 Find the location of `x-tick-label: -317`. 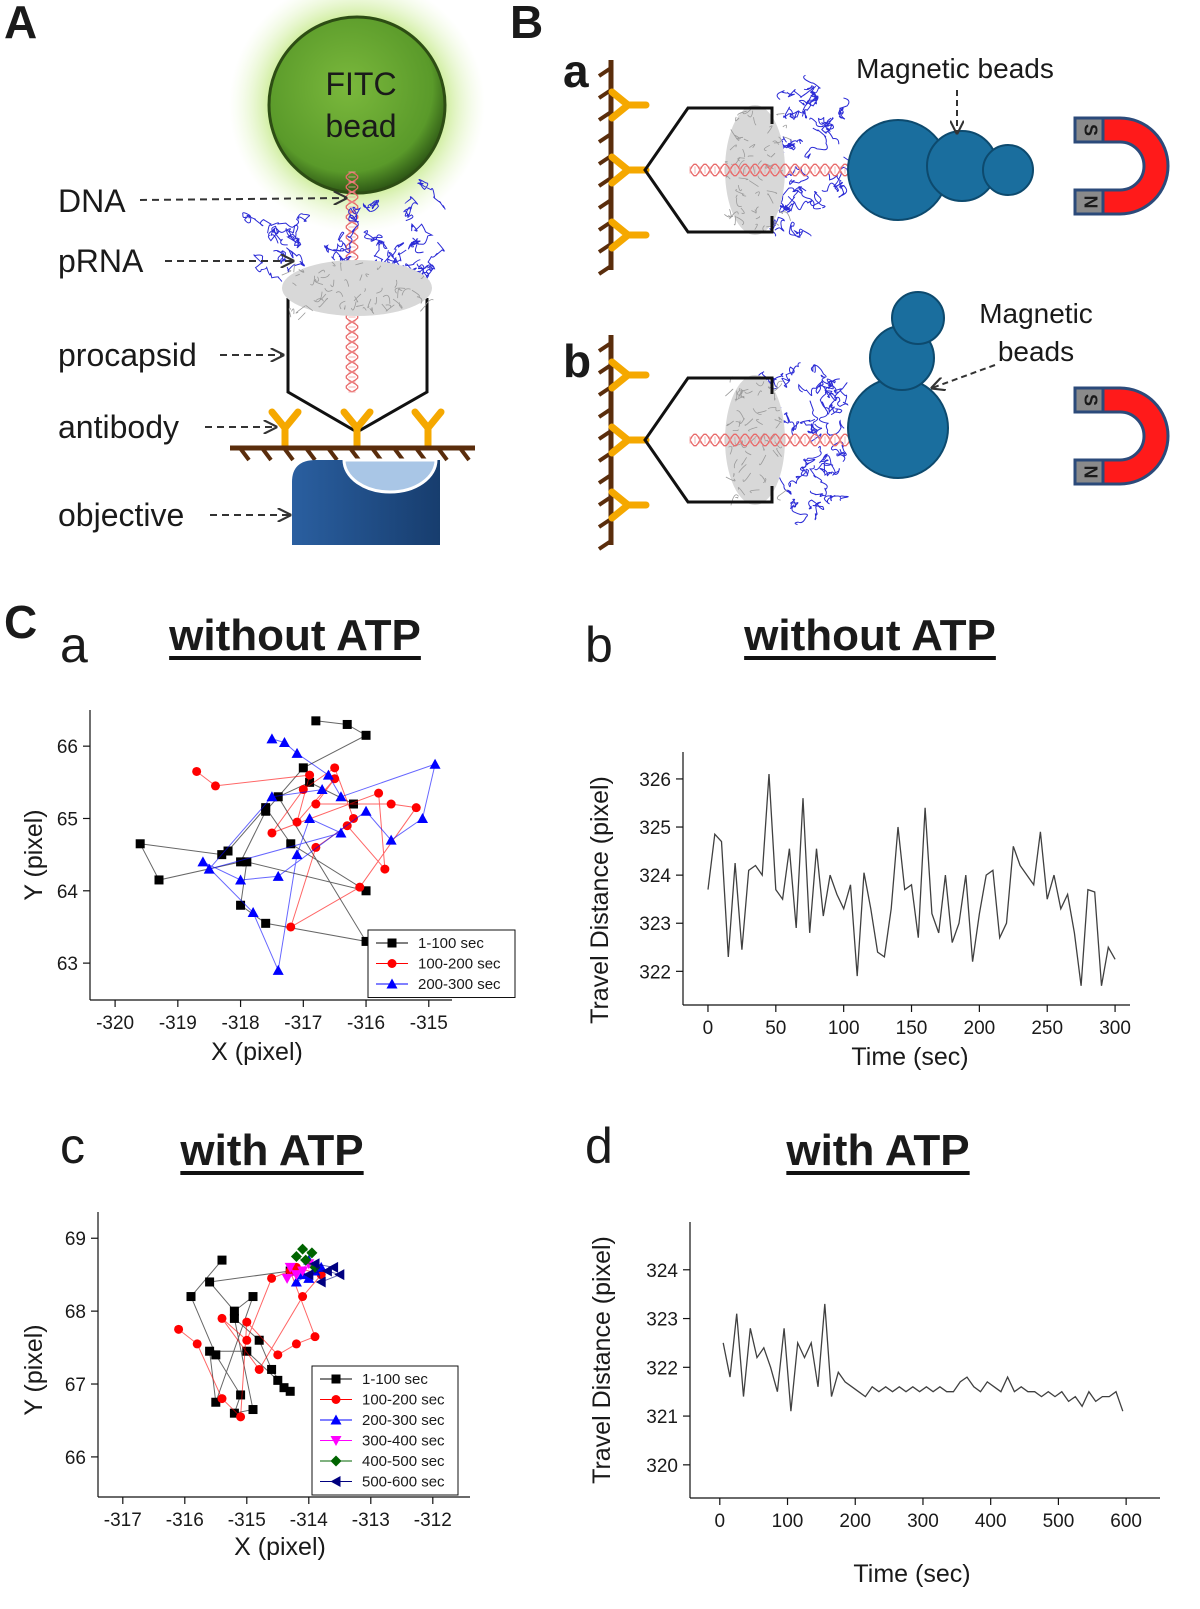

x-tick-label: -317 is located at coordinates (303, 1023).